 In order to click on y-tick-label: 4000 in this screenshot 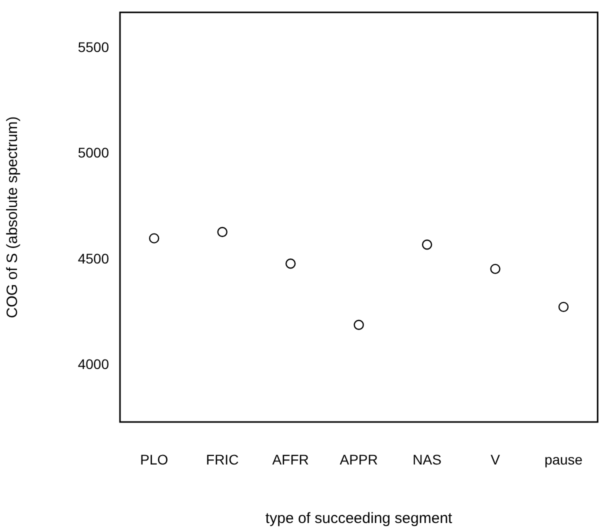, I will do `click(94, 364)`.